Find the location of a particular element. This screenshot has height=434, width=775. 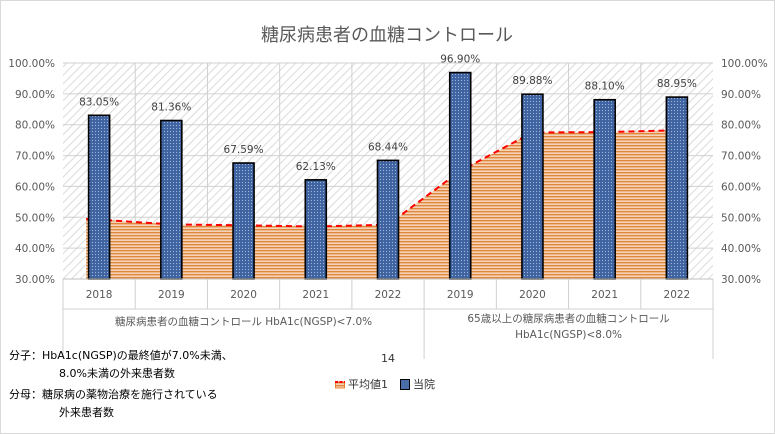

y-tick-label-left: 70.00% is located at coordinates (35, 157).